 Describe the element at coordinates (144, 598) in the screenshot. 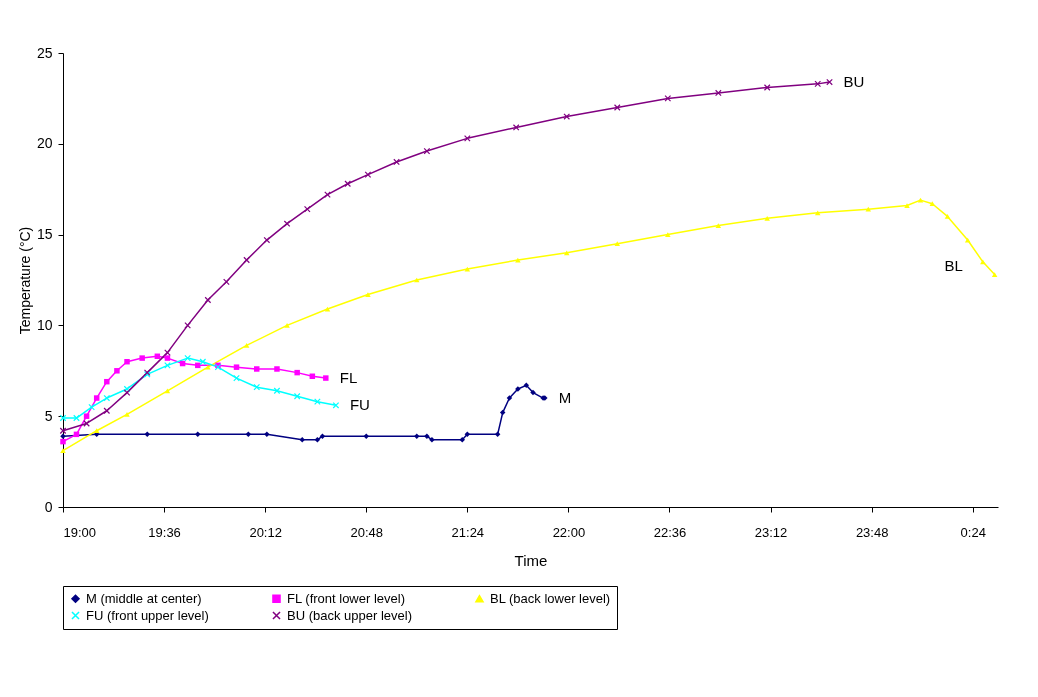

I see `legend-label: M (middle at center)` at that location.